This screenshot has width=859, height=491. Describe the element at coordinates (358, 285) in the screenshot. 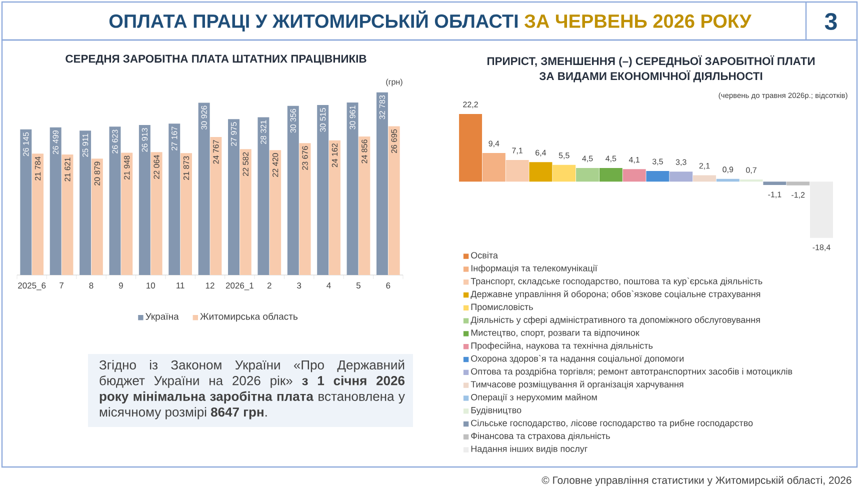

I see `x-tick-label: 5` at that location.